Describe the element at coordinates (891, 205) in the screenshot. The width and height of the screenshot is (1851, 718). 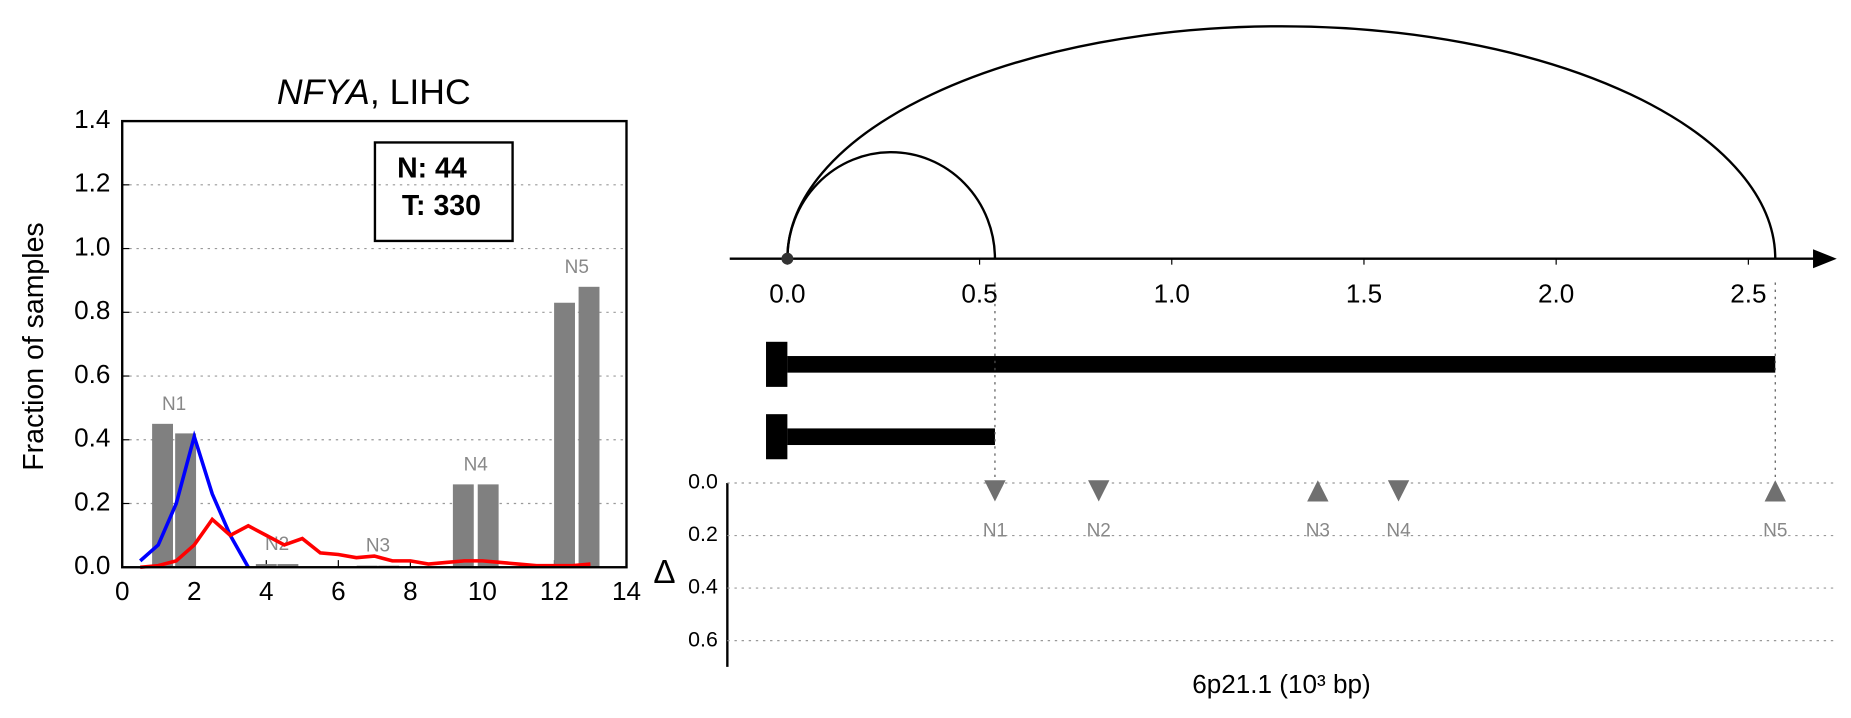
I see `arc` at that location.